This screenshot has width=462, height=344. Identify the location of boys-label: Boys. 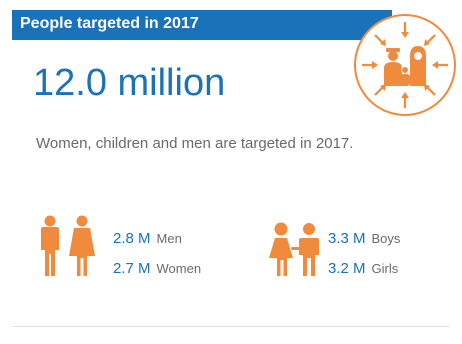
(386, 238).